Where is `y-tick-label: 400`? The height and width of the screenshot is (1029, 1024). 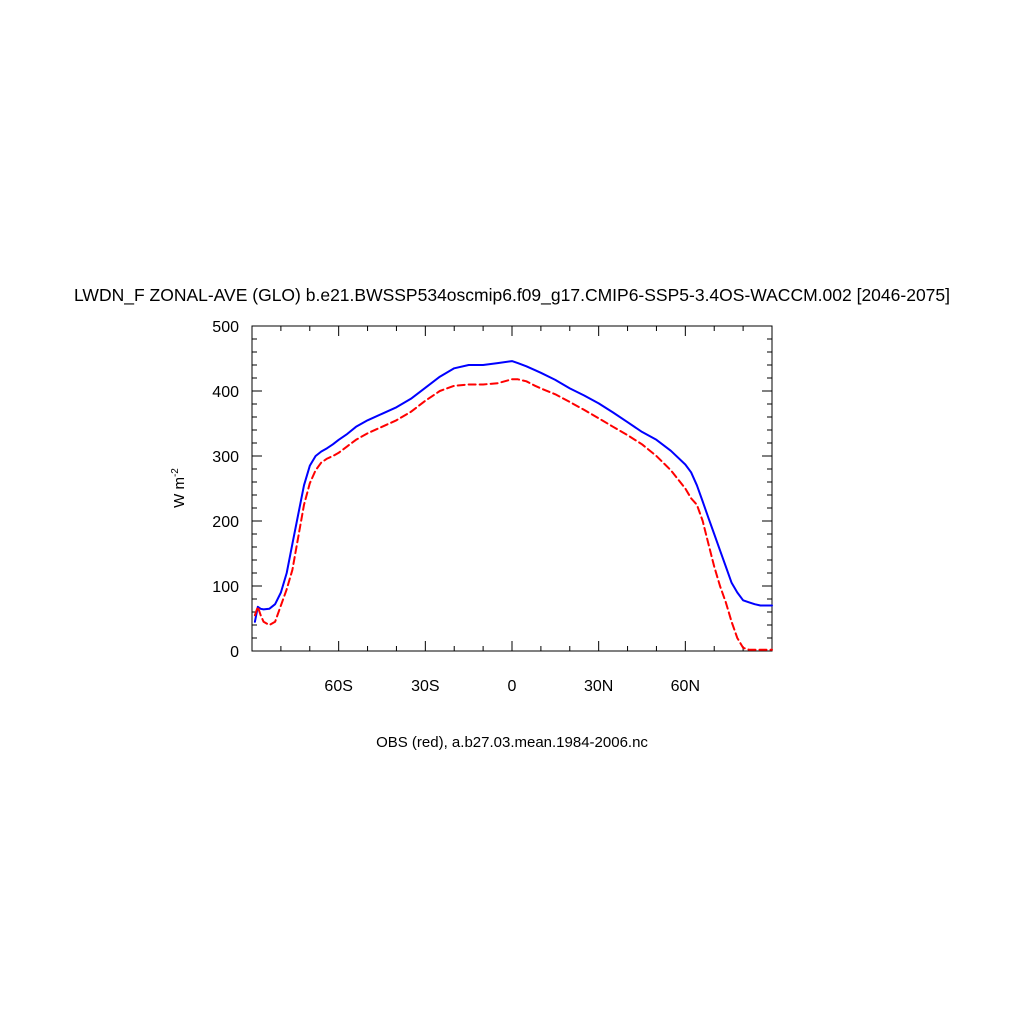 y-tick-label: 400 is located at coordinates (225, 392).